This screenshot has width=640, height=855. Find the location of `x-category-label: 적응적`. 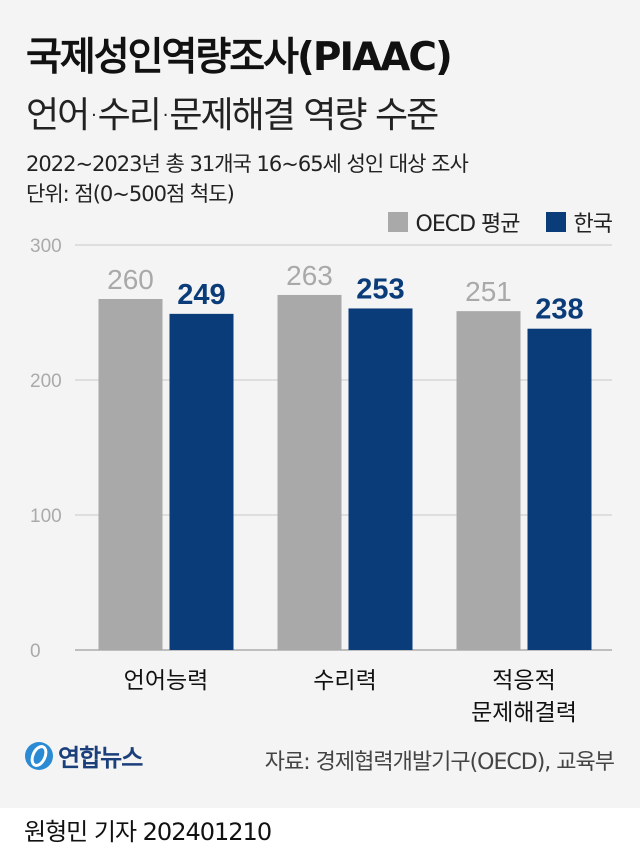

x-category-label: 적응적 is located at coordinates (523, 681).